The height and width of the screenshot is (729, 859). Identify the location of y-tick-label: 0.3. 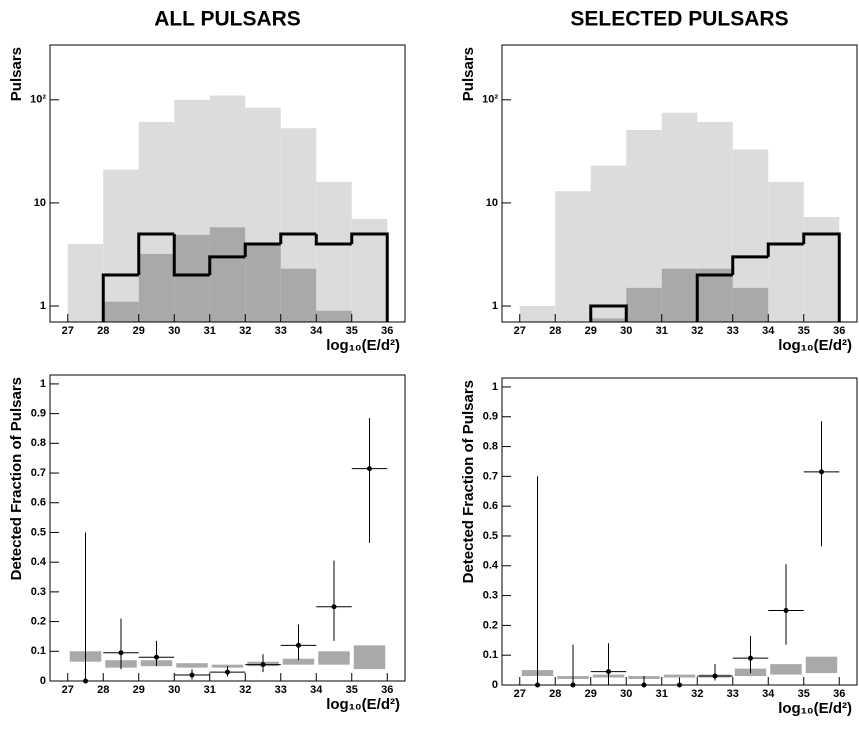
(490, 595).